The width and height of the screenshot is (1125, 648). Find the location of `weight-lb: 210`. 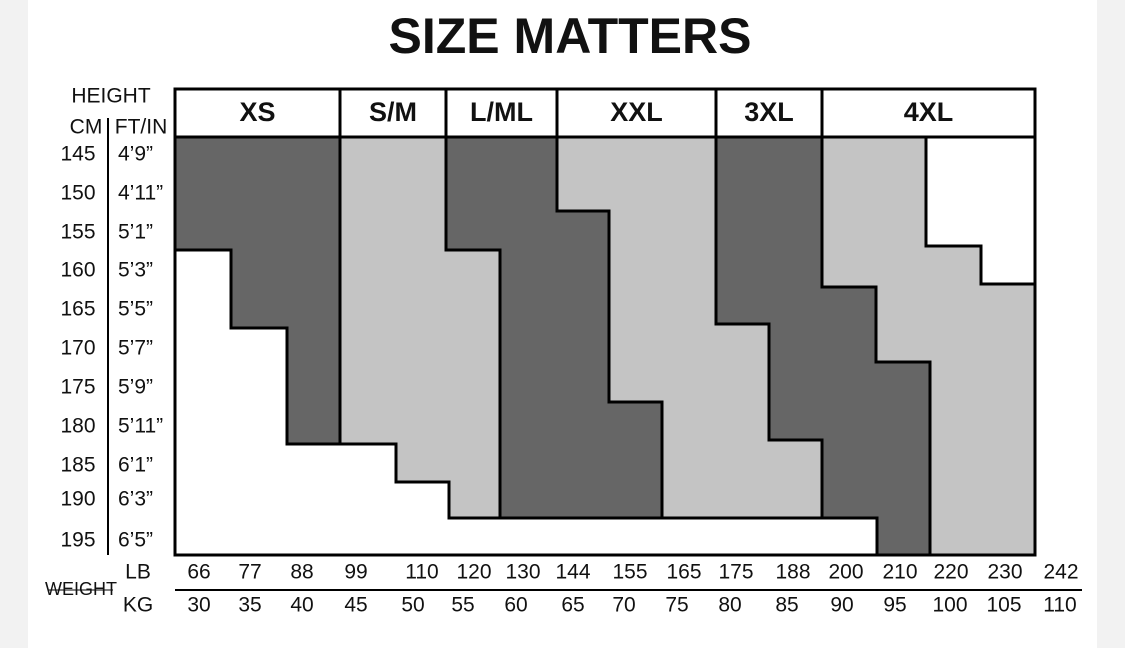

weight-lb: 210 is located at coordinates (899, 572).